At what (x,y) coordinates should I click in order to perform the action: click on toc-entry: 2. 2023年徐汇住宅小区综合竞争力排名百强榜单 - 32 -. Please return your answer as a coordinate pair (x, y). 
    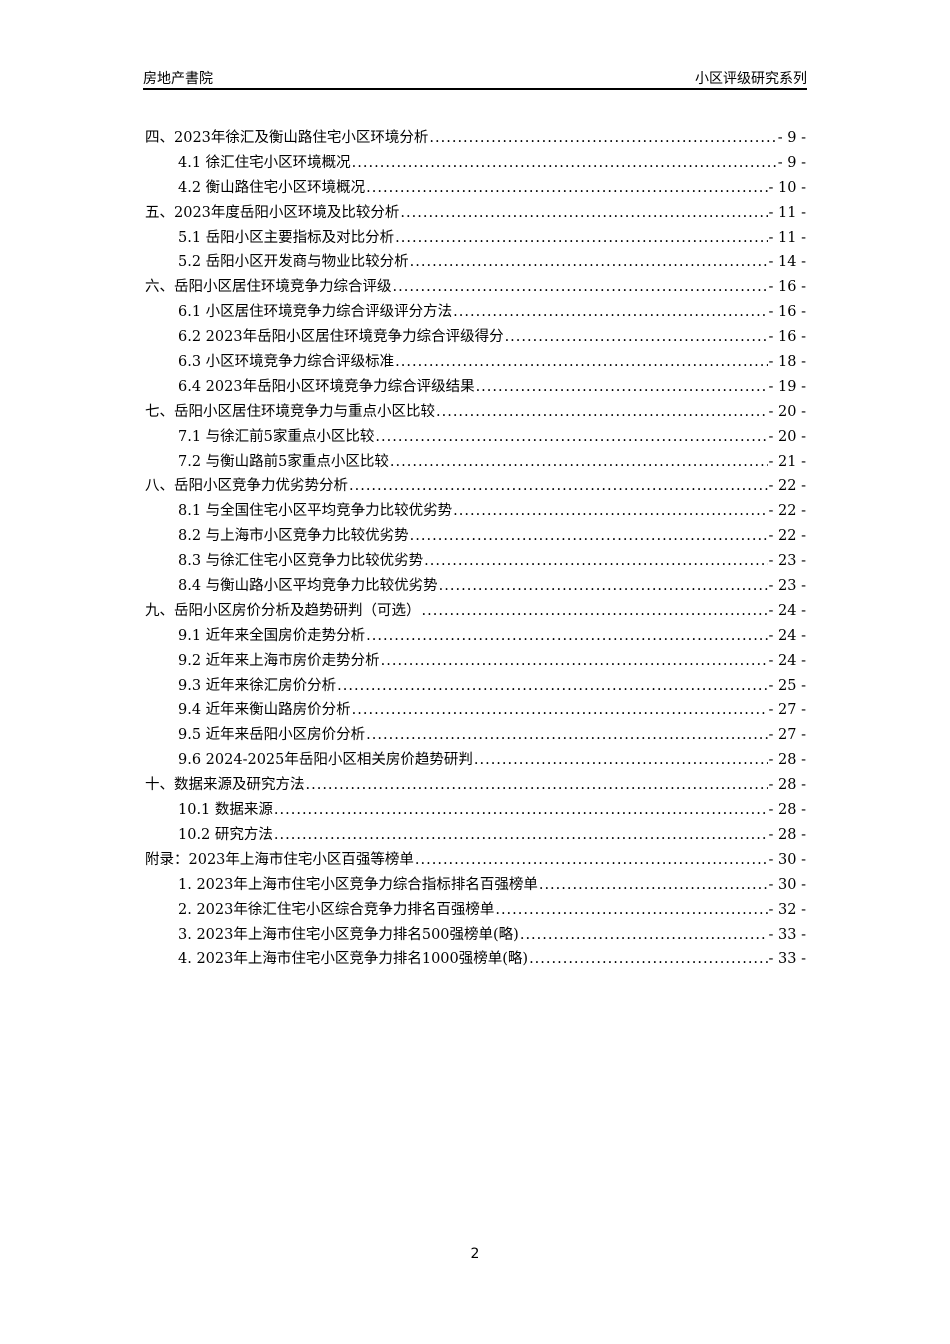
    Looking at the image, I should click on (475, 910).